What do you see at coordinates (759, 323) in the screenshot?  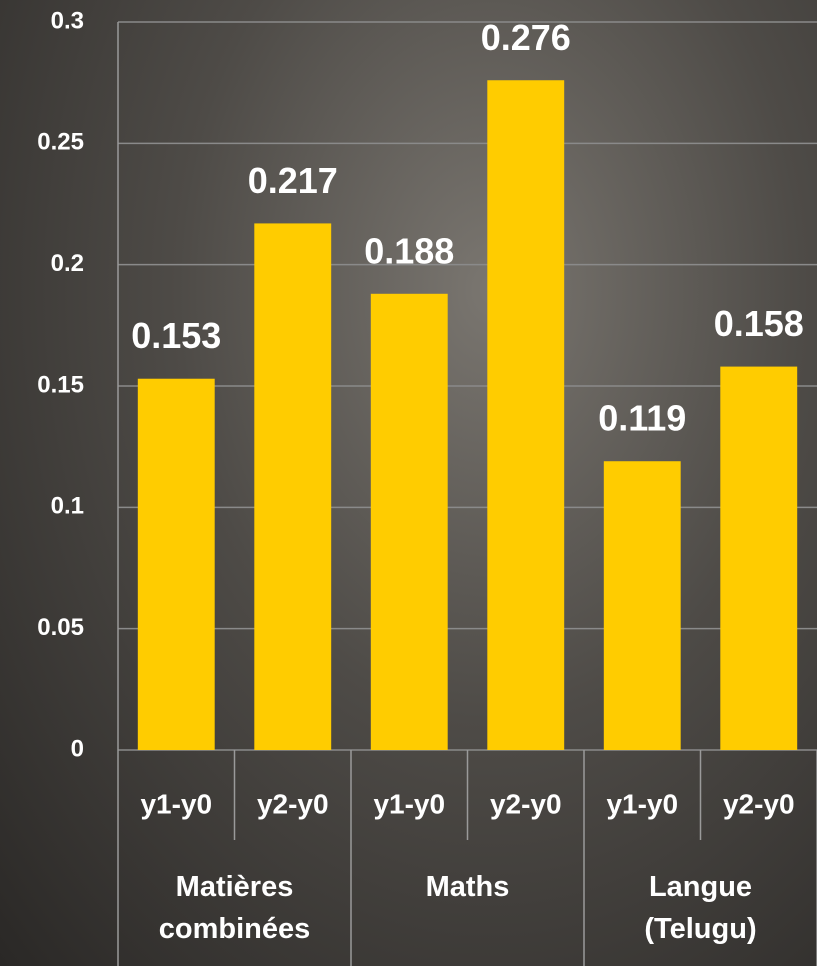 I see `value-label: 0.158` at bounding box center [759, 323].